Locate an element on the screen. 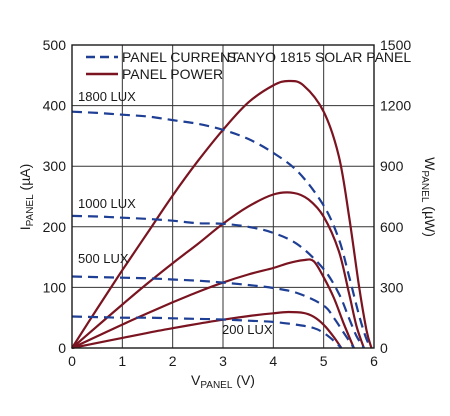 The height and width of the screenshot is (416, 450). y-axis-right-label-main: W is located at coordinates (430, 164).